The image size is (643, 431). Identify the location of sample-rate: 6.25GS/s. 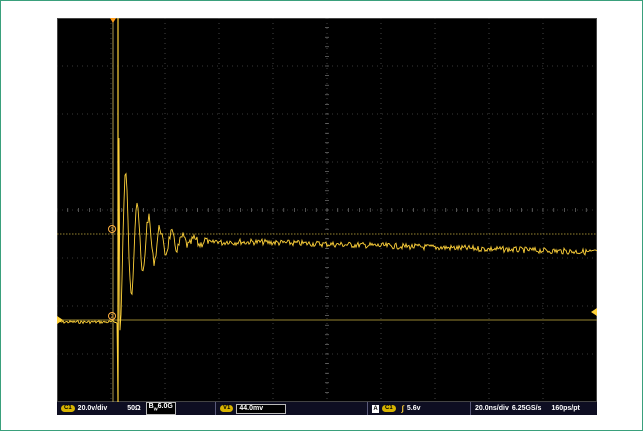
(526, 408).